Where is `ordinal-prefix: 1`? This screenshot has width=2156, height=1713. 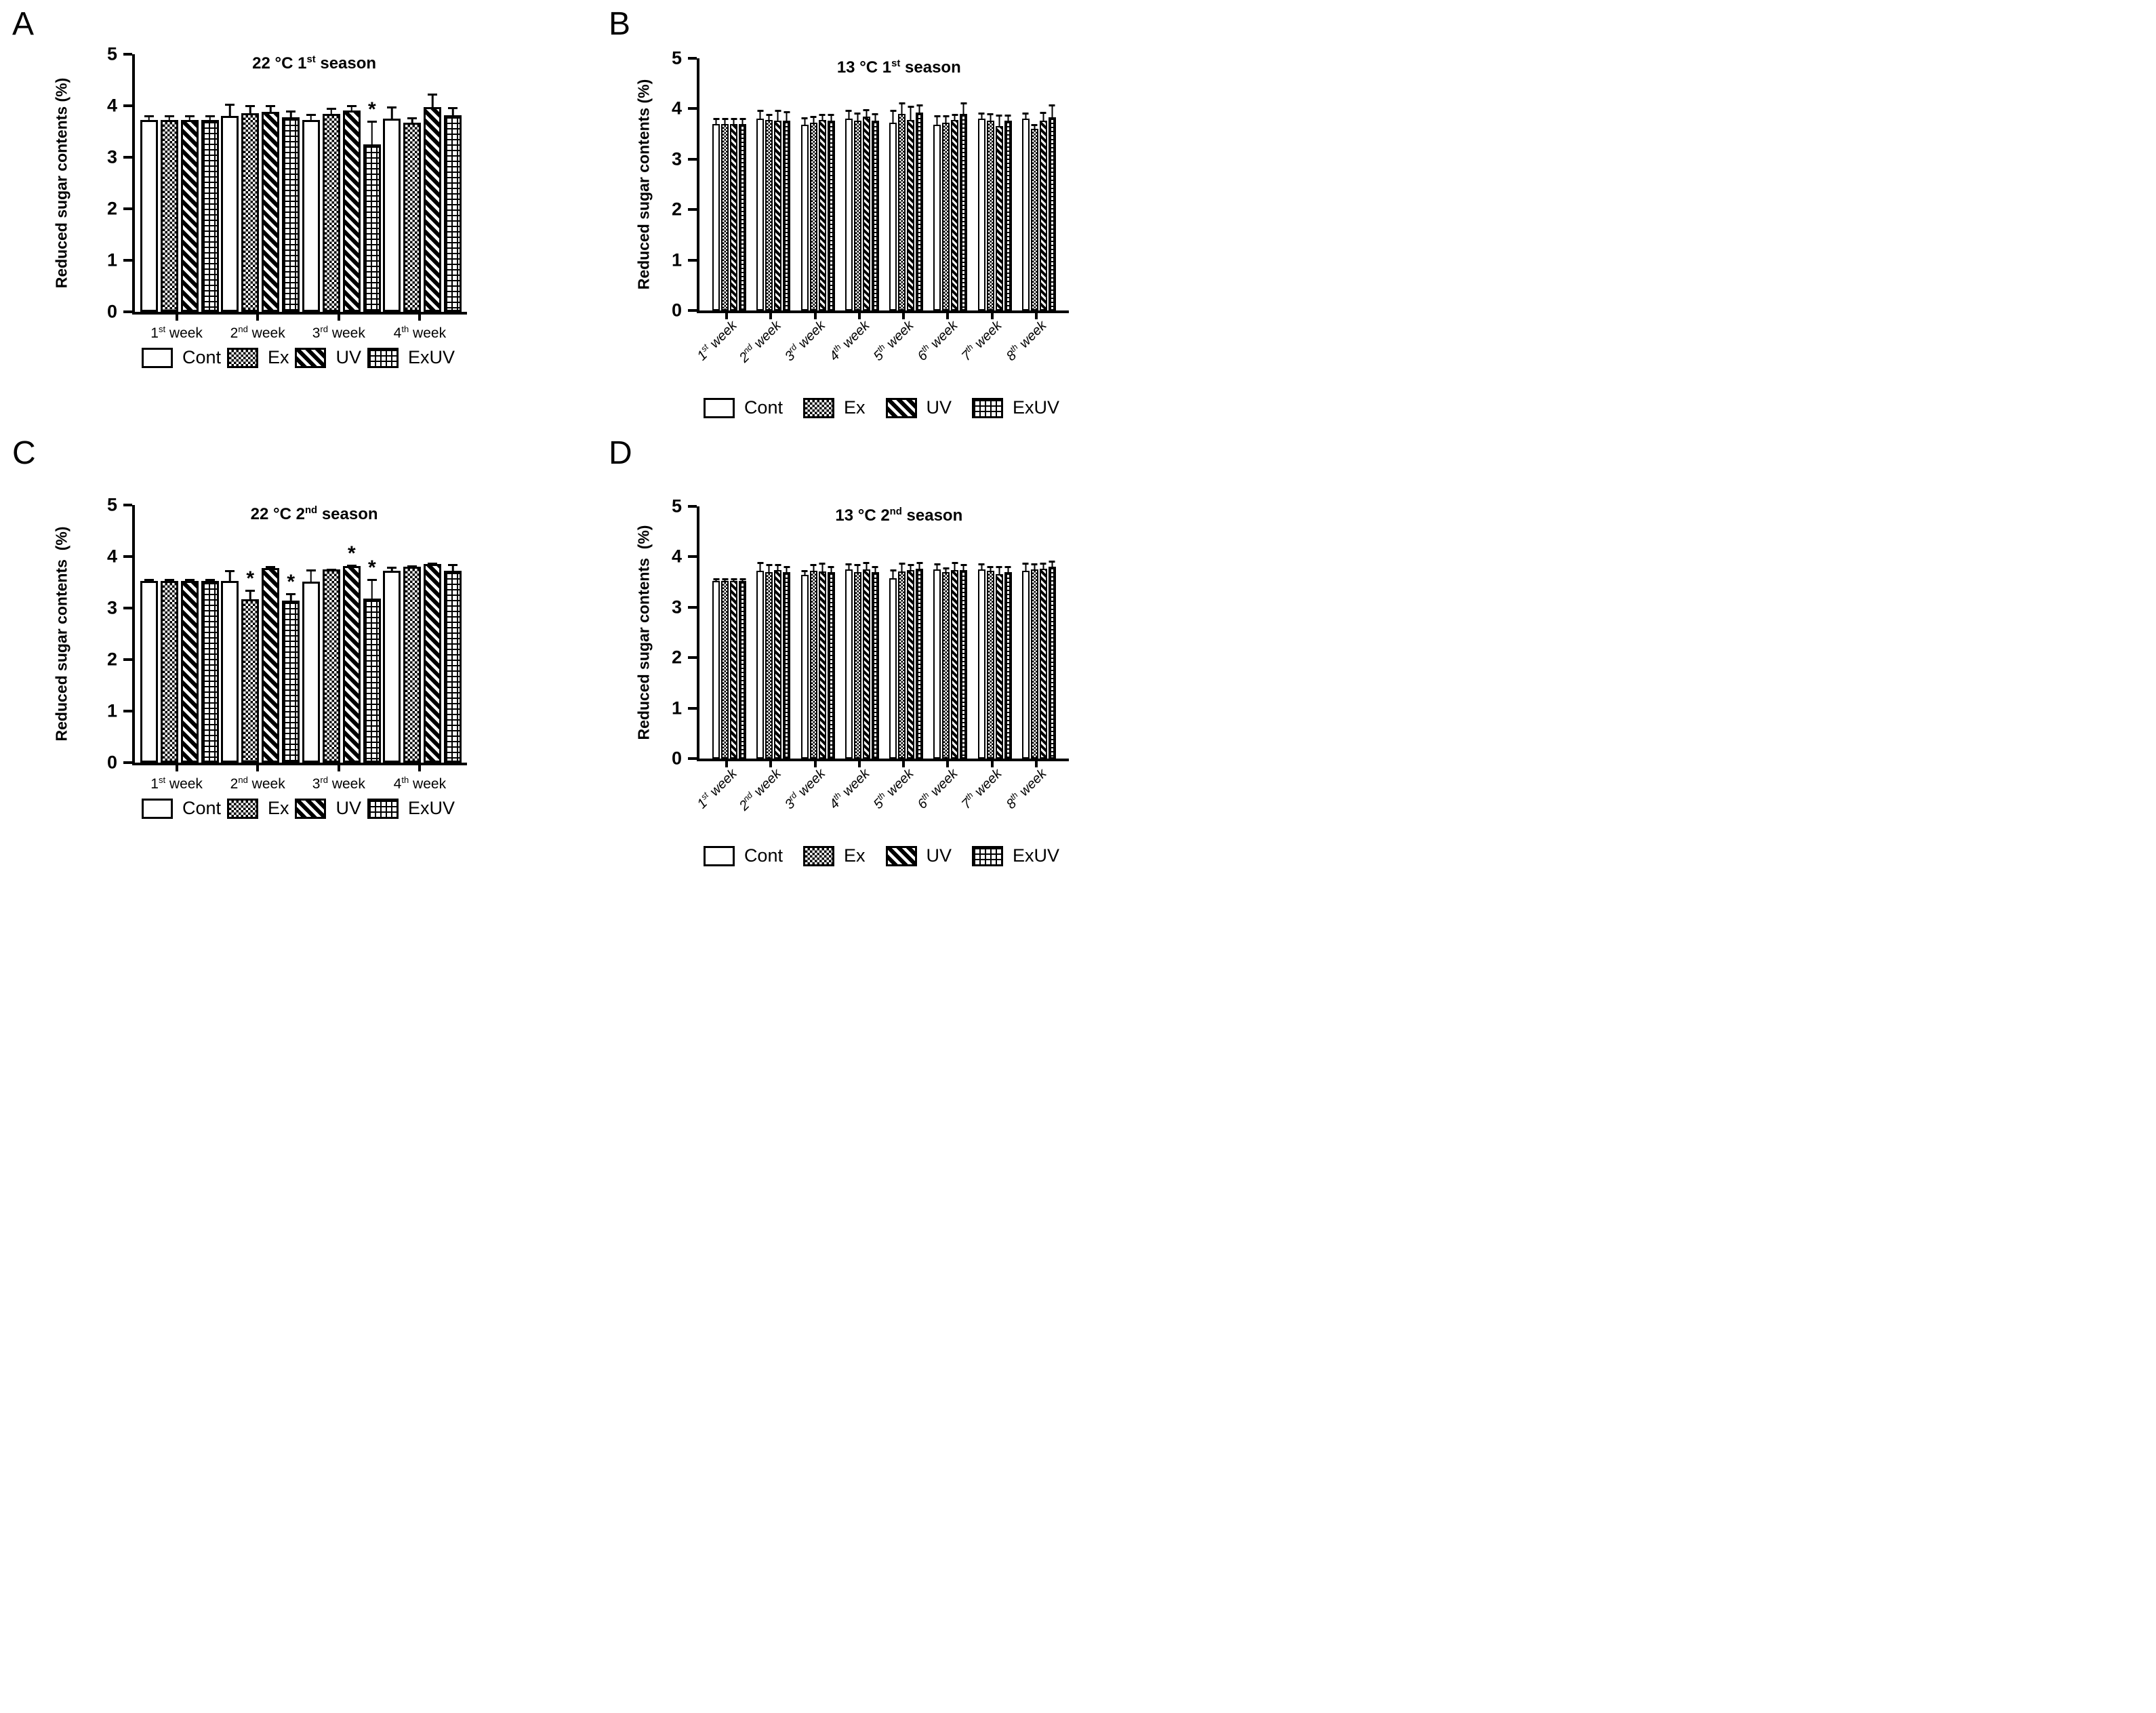
ordinal-prefix: 1 is located at coordinates (154, 333).